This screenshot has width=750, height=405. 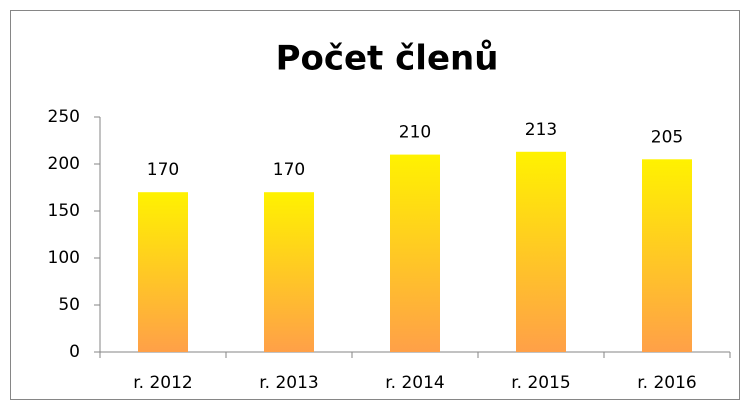 What do you see at coordinates (163, 383) in the screenshot?
I see `x-tick-label: r. 2012` at bounding box center [163, 383].